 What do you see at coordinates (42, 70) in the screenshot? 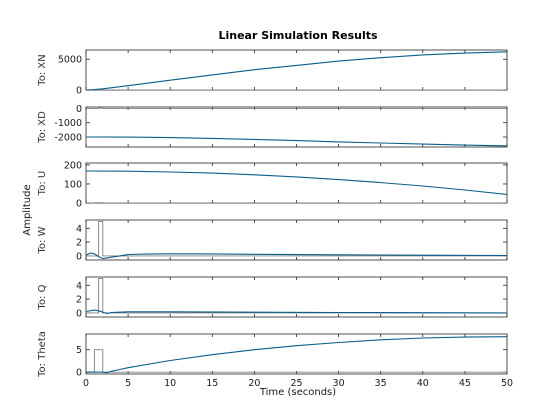
I see `panel-label: To: XN` at bounding box center [42, 70].